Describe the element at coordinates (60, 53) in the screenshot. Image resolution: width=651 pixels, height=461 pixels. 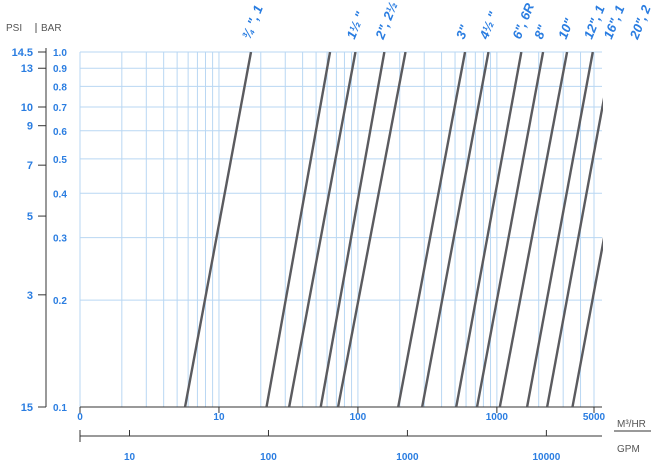
I see `bar-tick-label: 1.0` at that location.